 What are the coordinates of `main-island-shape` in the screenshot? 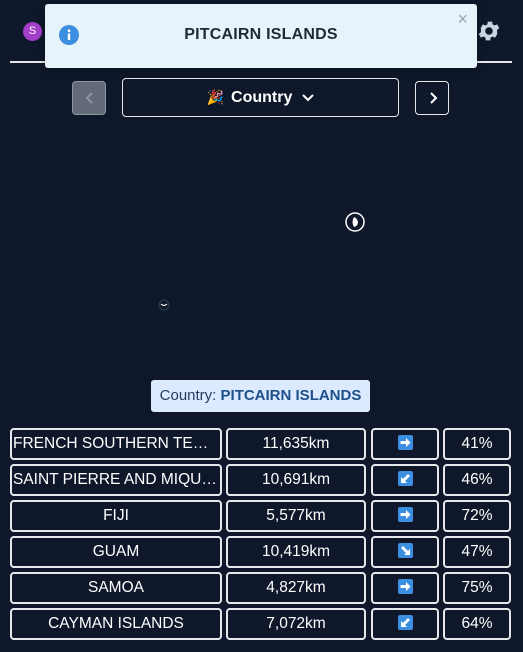 It's located at (355, 222).